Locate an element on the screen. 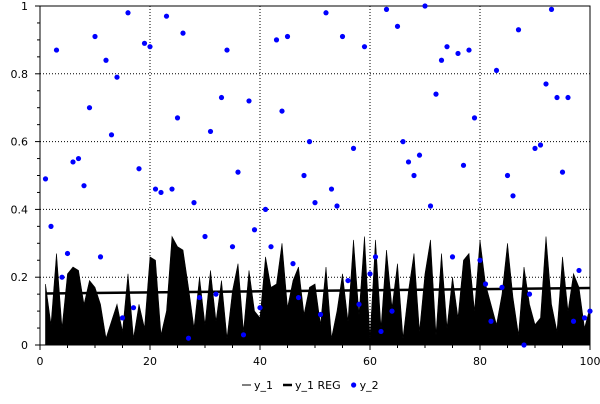  legend-label: y_1 is located at coordinates (263, 385).